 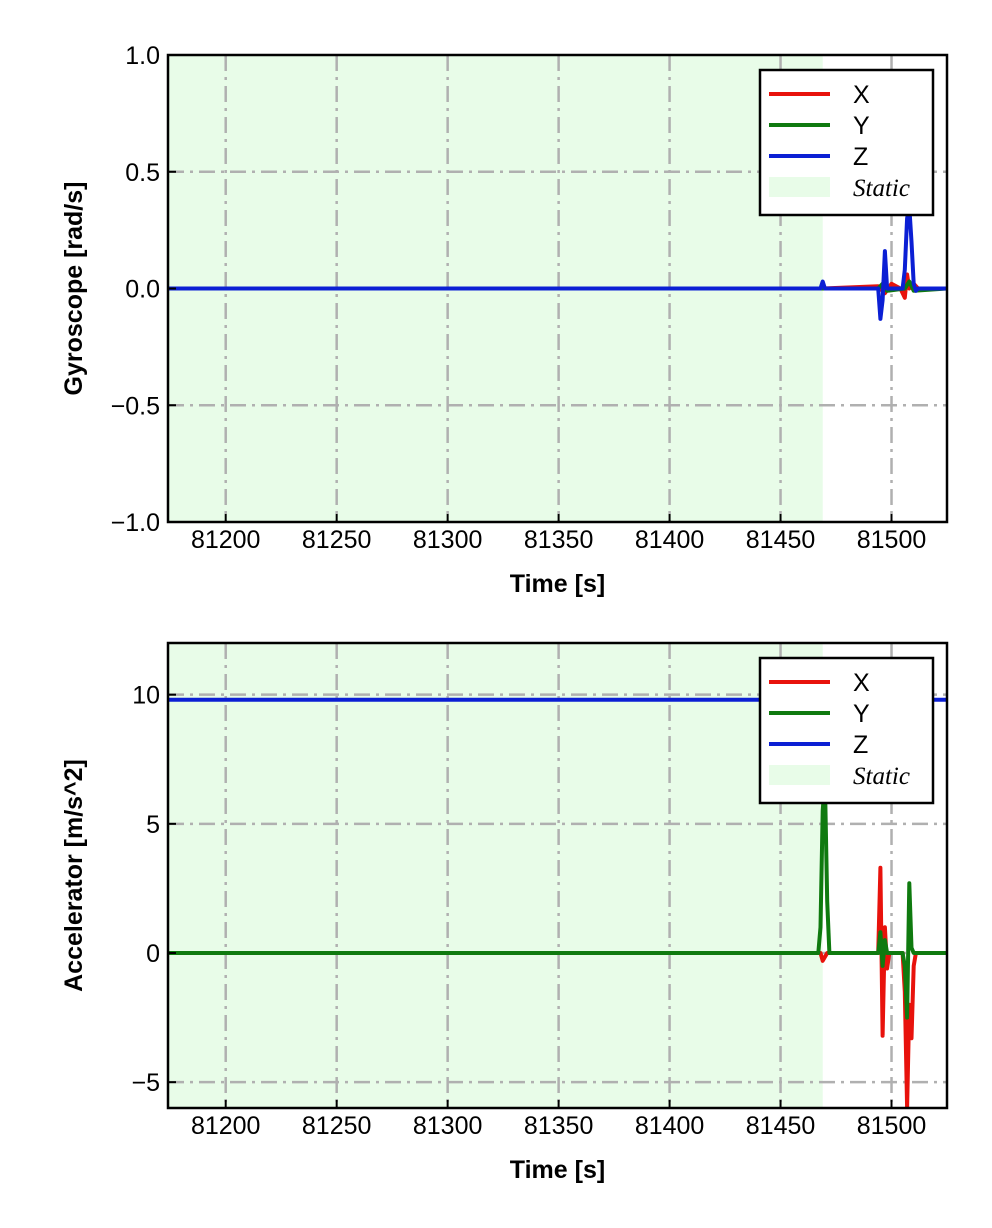 I want to click on y-tick-label: −0.5, so click(x=135, y=406).